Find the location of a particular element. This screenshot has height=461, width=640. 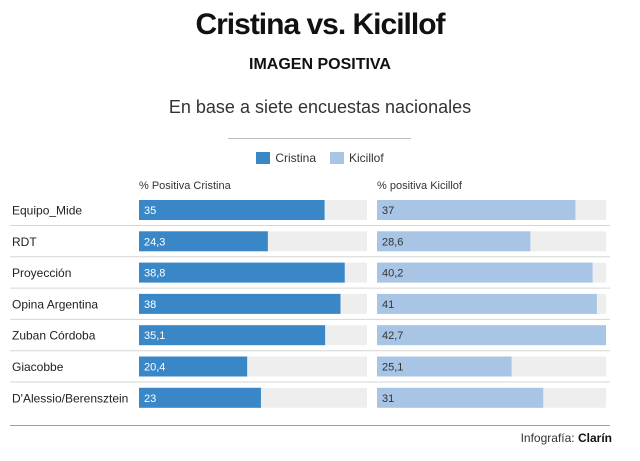

column-header-cristina: % Positiva Cristina is located at coordinates (185, 186).